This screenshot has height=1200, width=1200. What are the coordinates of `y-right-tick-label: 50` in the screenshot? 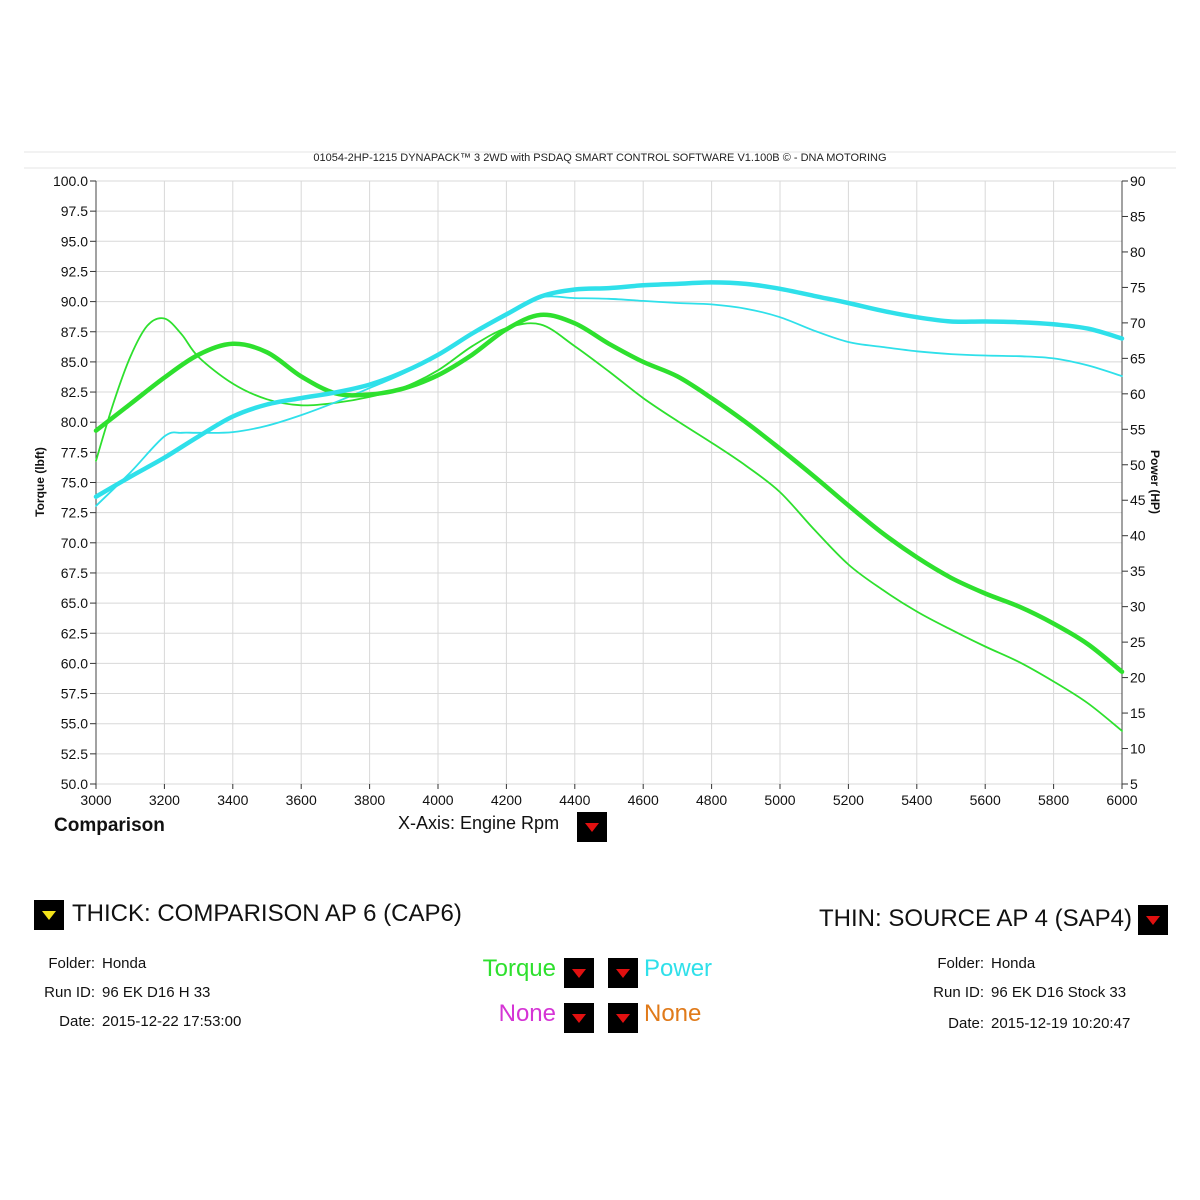 It's located at (1138, 465).